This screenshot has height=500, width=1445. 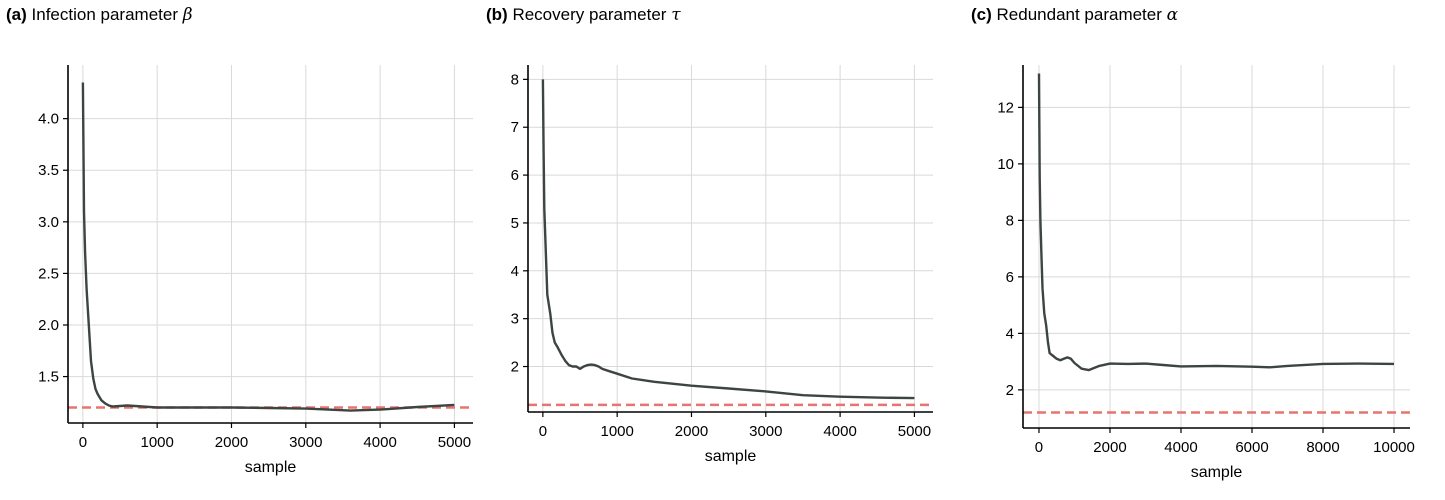 I want to click on panel-label: (b), so click(x=497, y=14).